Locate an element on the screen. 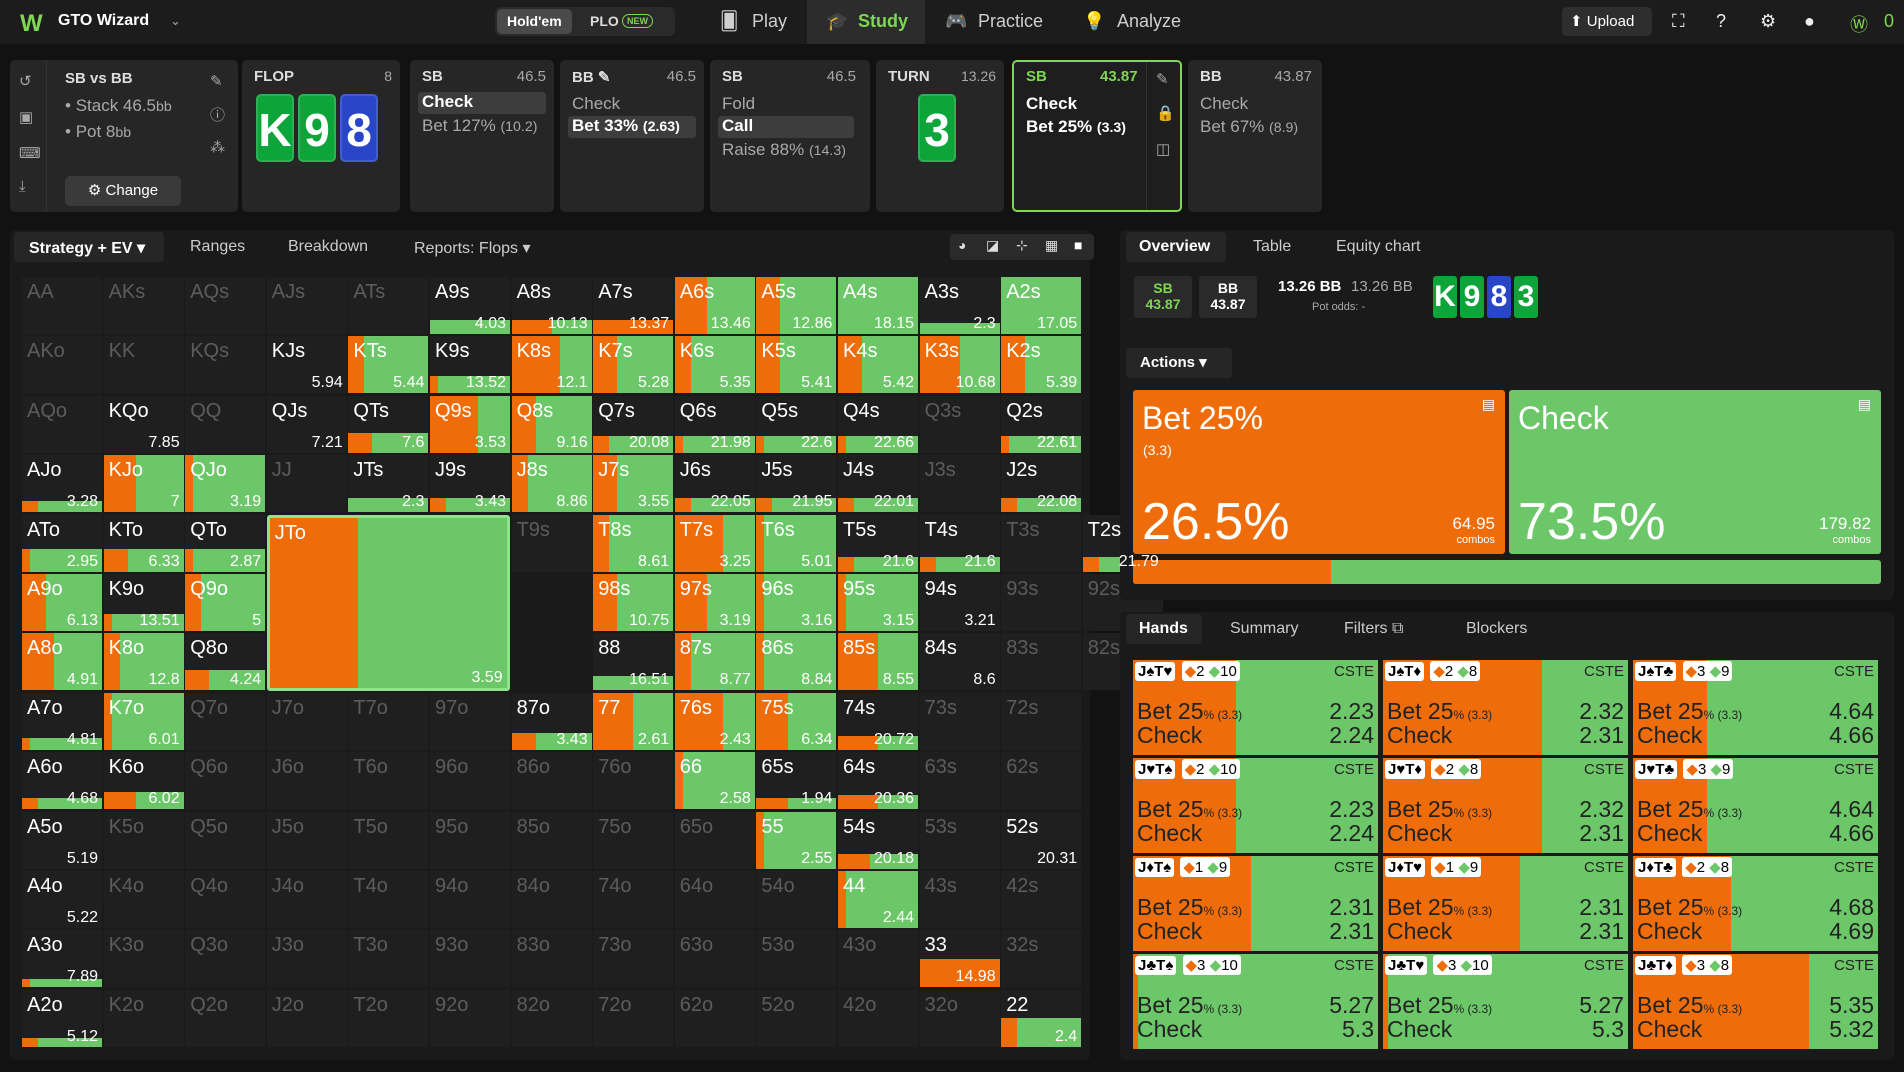 The height and width of the screenshot is (1072, 1904). hand-cell: QJs 7.21 is located at coordinates (306, 424).